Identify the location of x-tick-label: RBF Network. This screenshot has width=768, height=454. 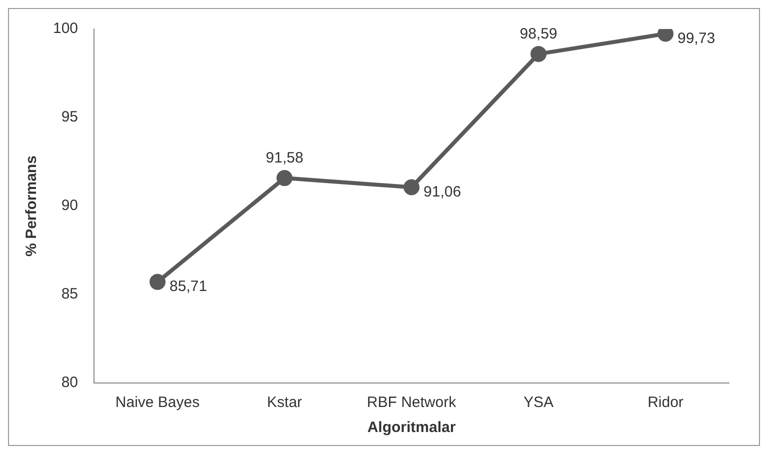
(411, 403).